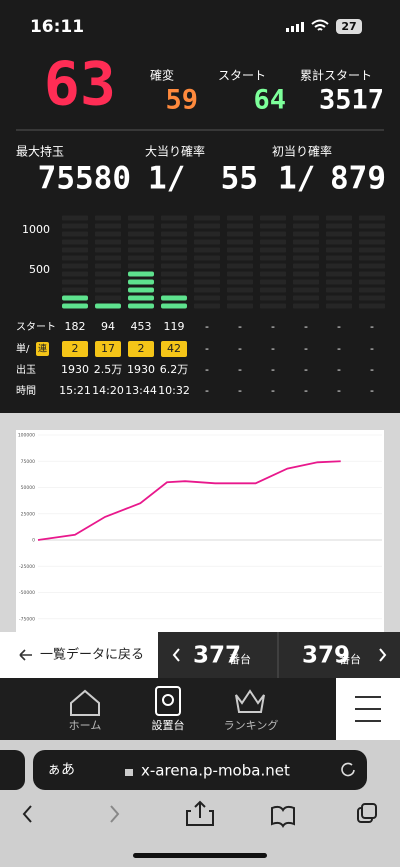 The height and width of the screenshot is (867, 400). I want to click on y-tick-label: 50000, so click(28, 488).